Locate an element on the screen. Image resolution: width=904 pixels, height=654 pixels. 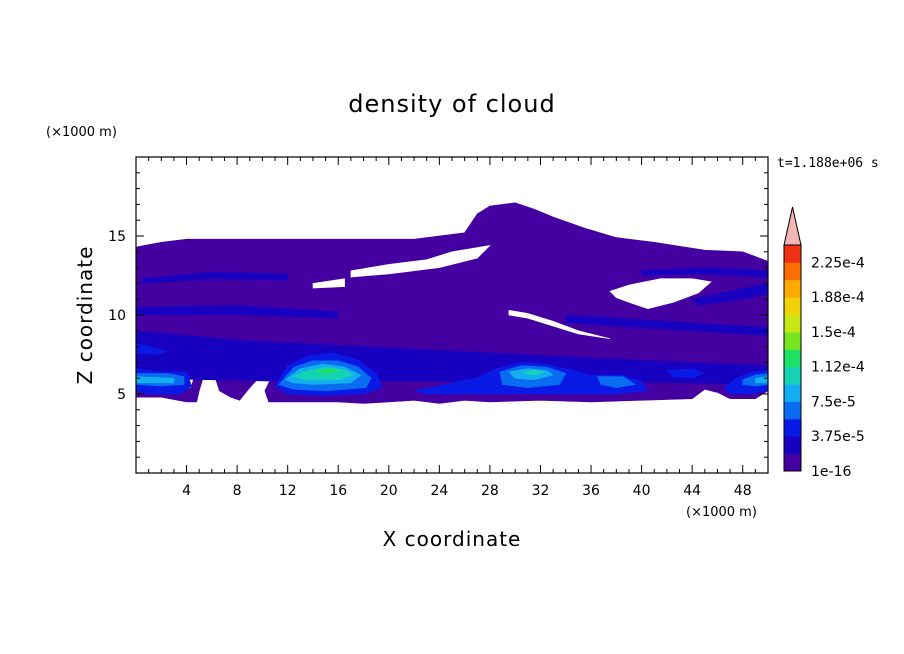
x-tick-label: 8 is located at coordinates (237, 491).